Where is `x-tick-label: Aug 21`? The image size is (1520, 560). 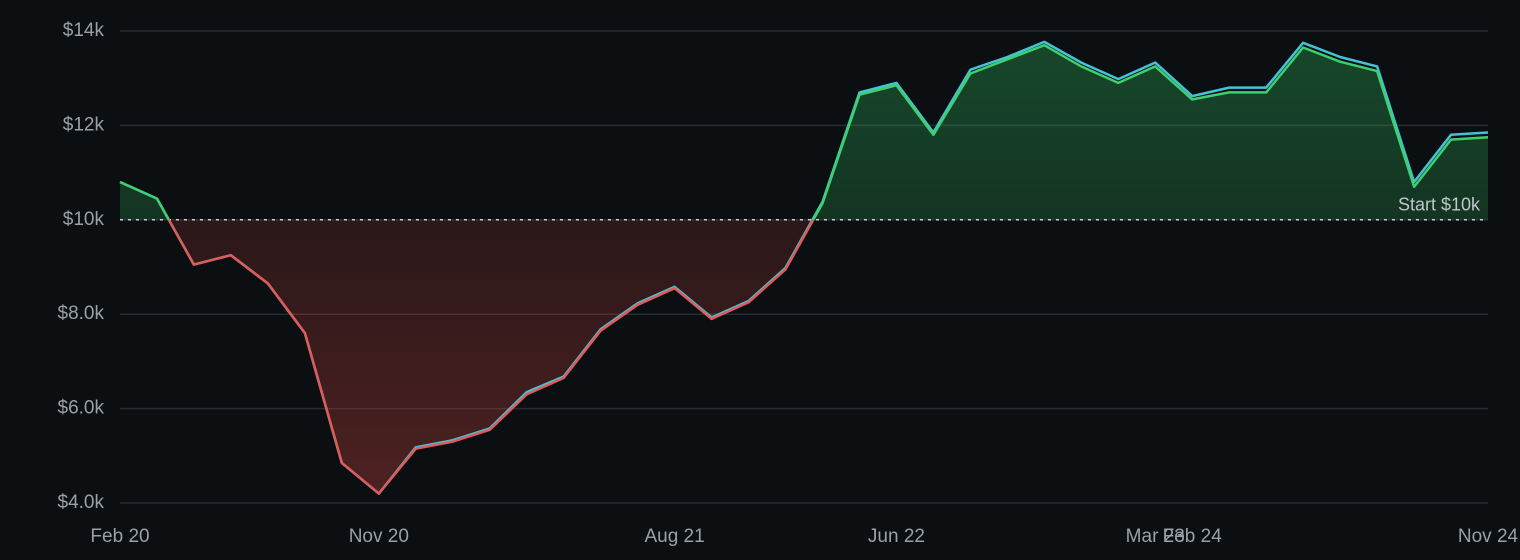
x-tick-label: Aug 21 is located at coordinates (674, 536).